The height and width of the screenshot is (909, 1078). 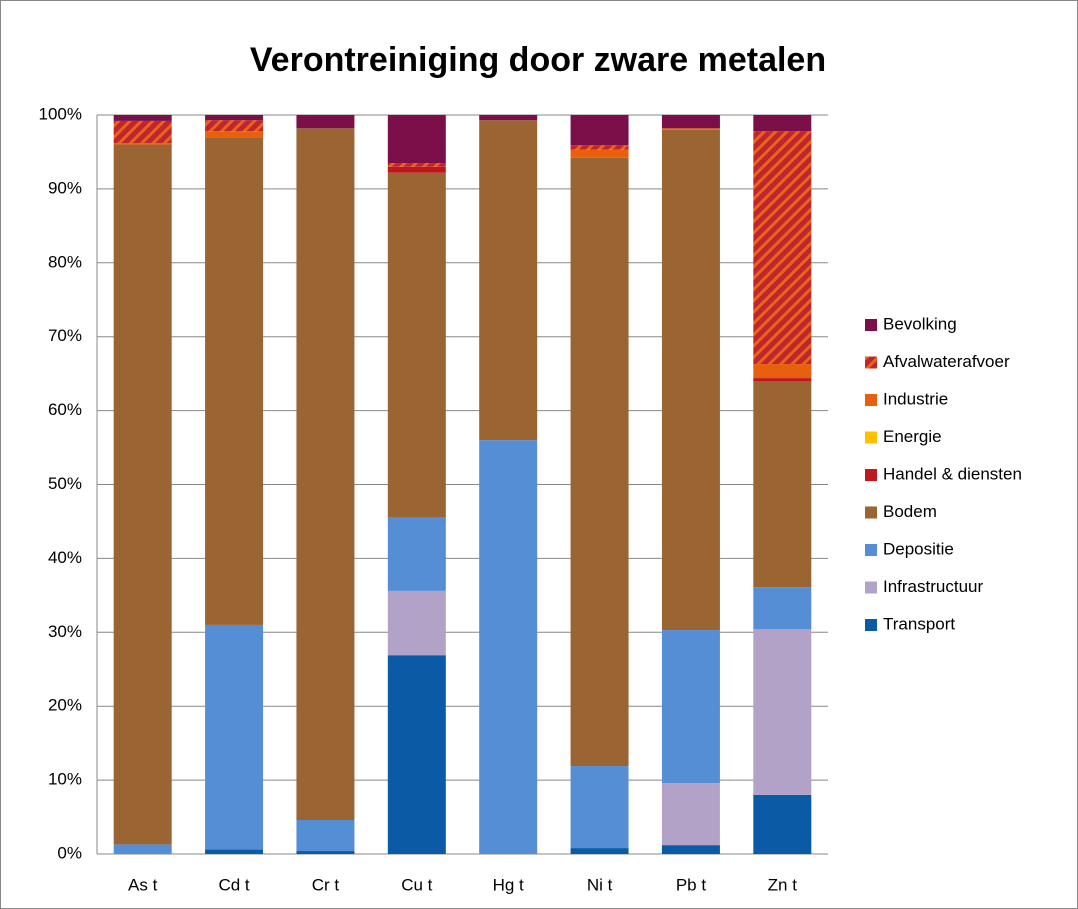 I want to click on chart-title: Verontreiniging door zware metalen, so click(x=538, y=60).